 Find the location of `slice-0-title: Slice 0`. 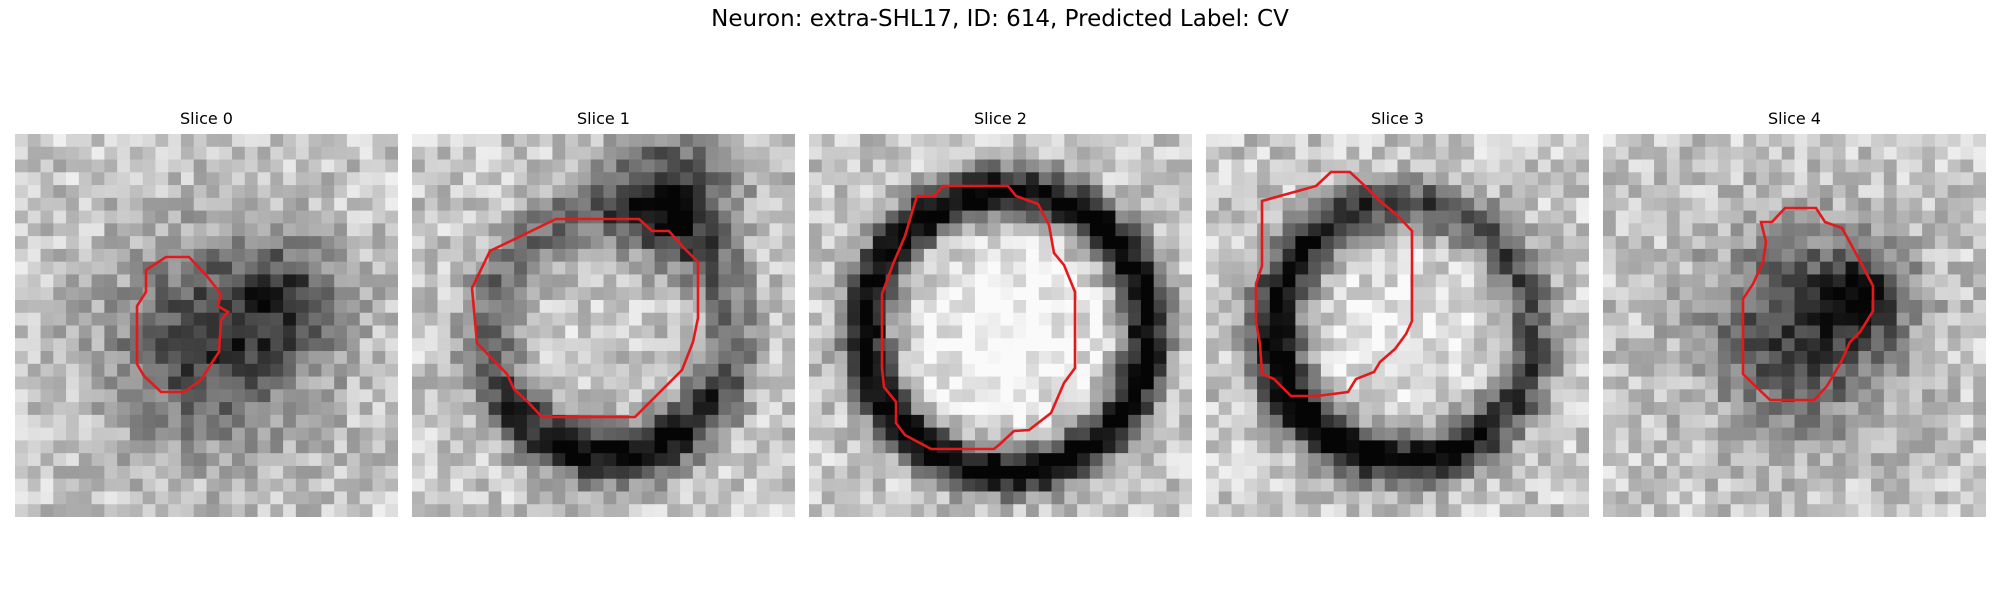

slice-0-title: Slice 0 is located at coordinates (206, 118).